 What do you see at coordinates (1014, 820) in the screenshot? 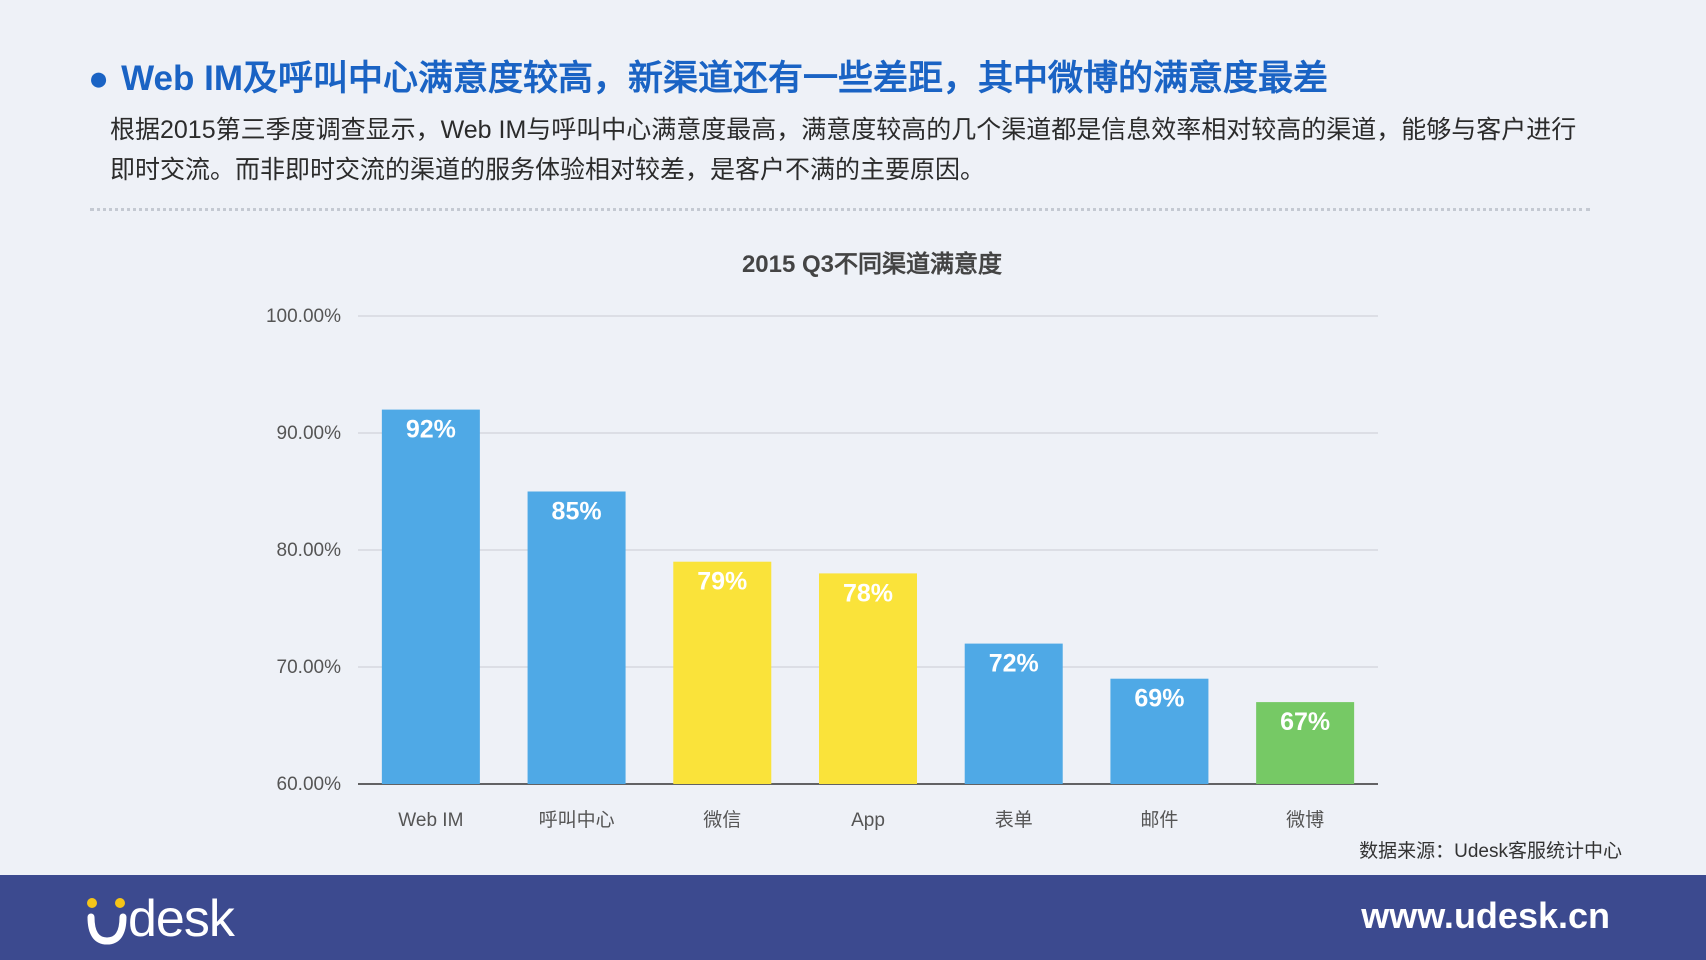
I see `x-tick-label: 表单` at bounding box center [1014, 820].